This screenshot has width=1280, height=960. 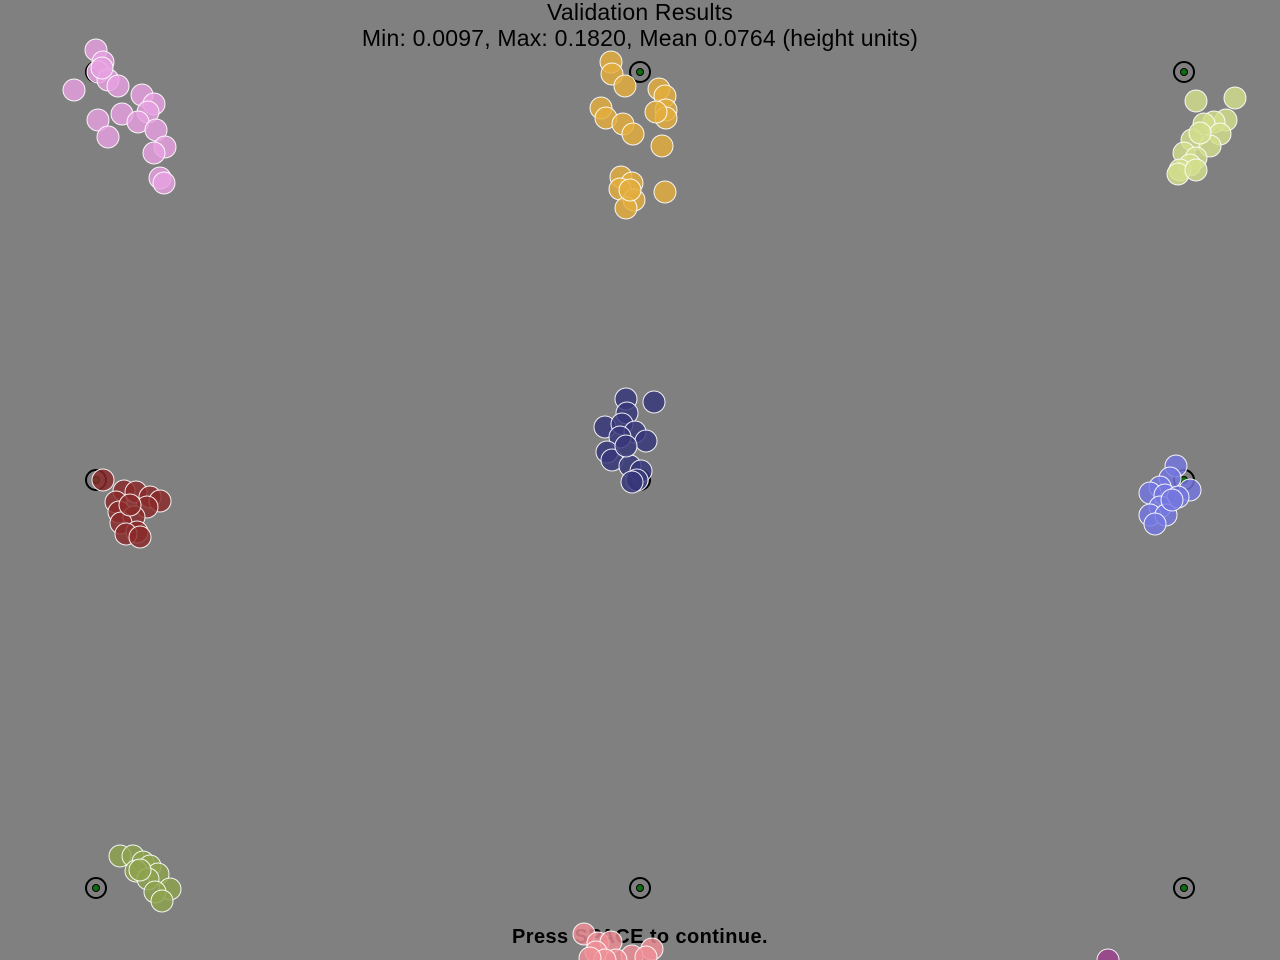 I want to click on target-top-center, so click(x=640, y=72).